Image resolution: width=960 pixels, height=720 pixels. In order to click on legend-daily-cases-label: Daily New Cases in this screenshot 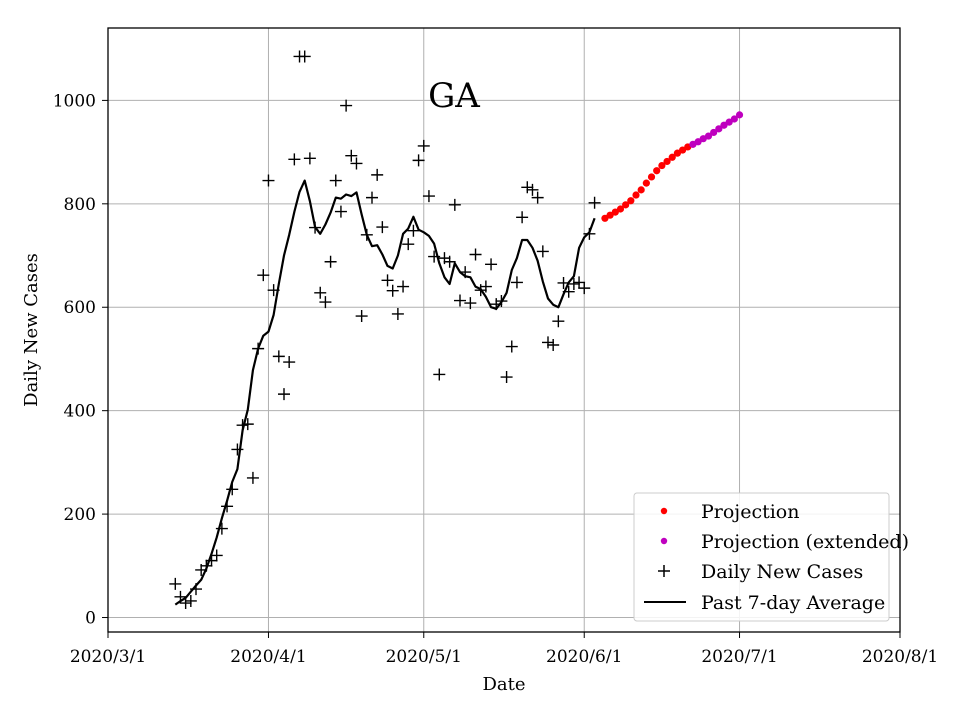, I will do `click(782, 572)`.